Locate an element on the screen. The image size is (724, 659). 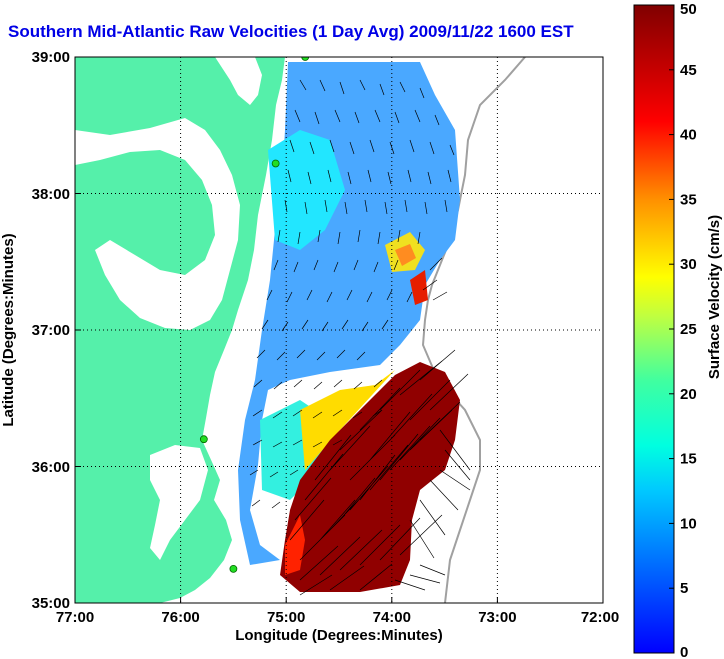
colorbar-tick-label: 20 is located at coordinates (688, 394).